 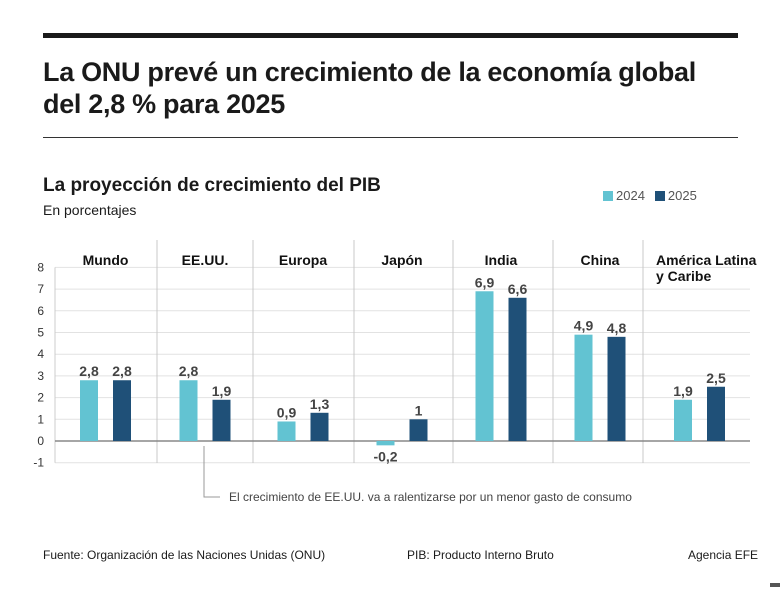 I want to click on legend-item-2024: 2024, so click(x=624, y=195).